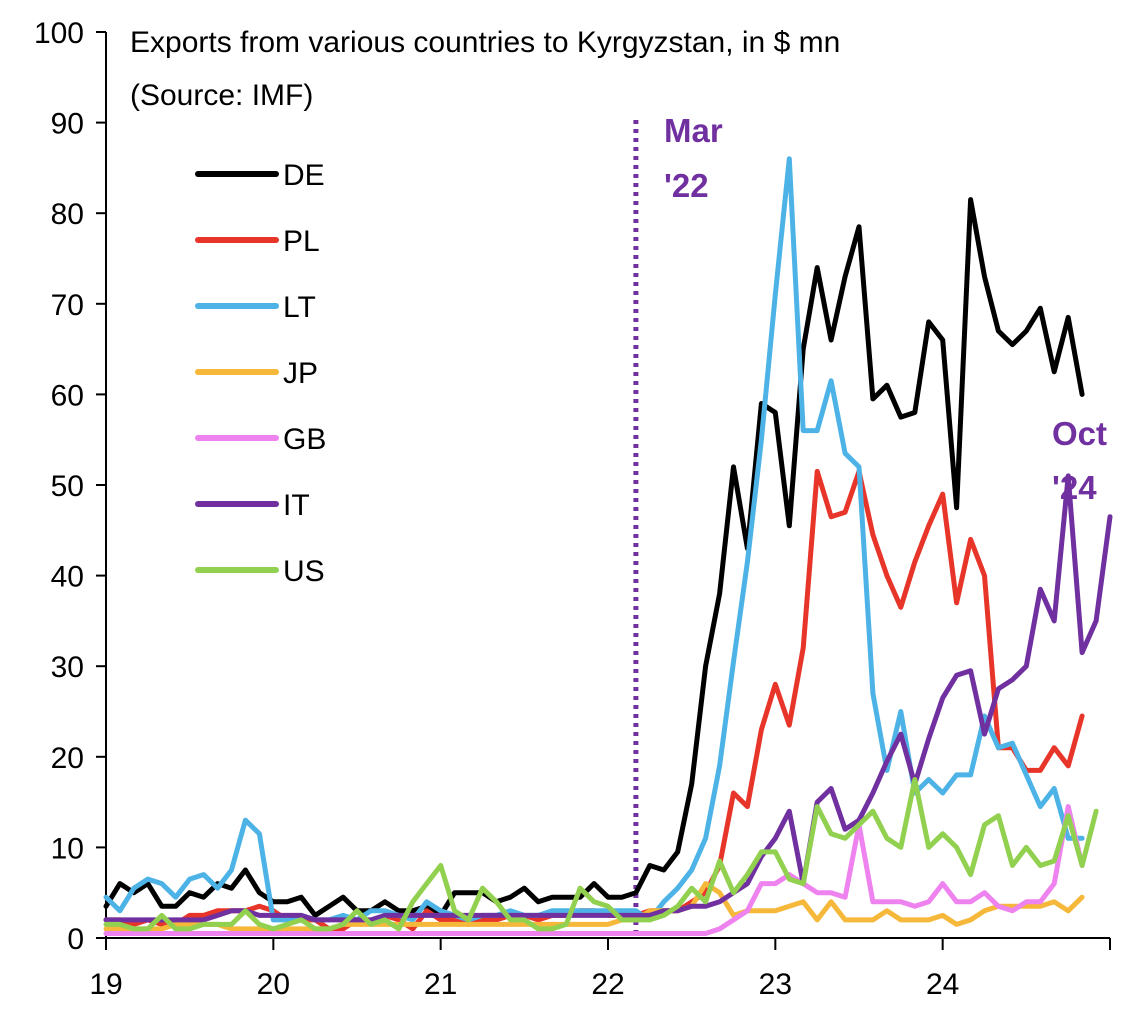 The width and height of the screenshot is (1124, 1014). What do you see at coordinates (440, 984) in the screenshot?
I see `x-tick-label: 21` at bounding box center [440, 984].